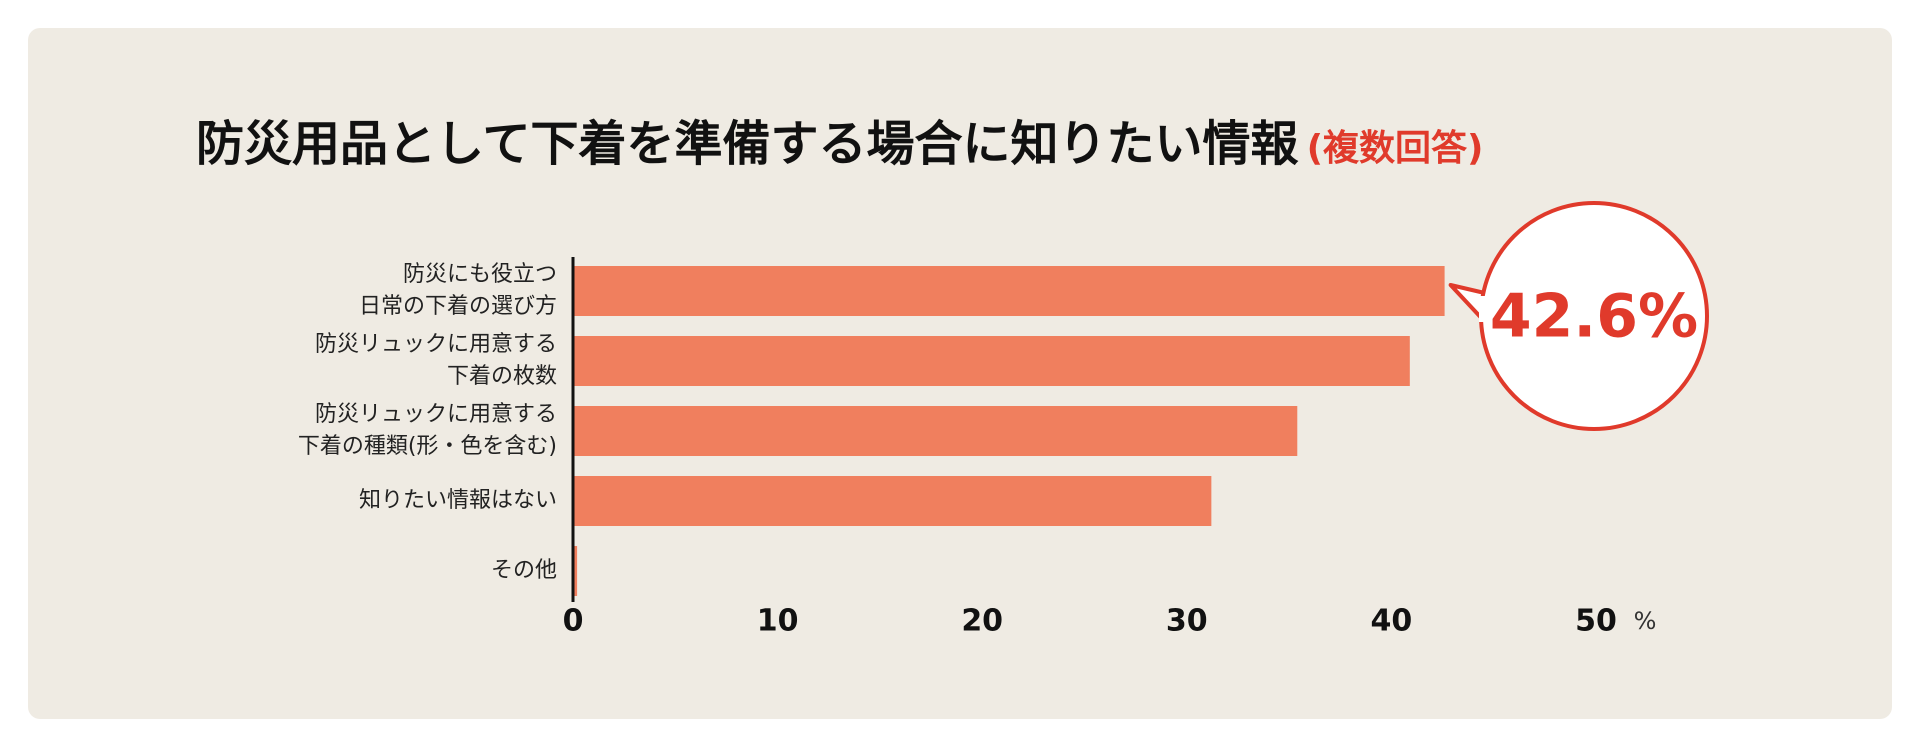 The image size is (1920, 747). I want to click on x-unit: %, so click(1645, 621).